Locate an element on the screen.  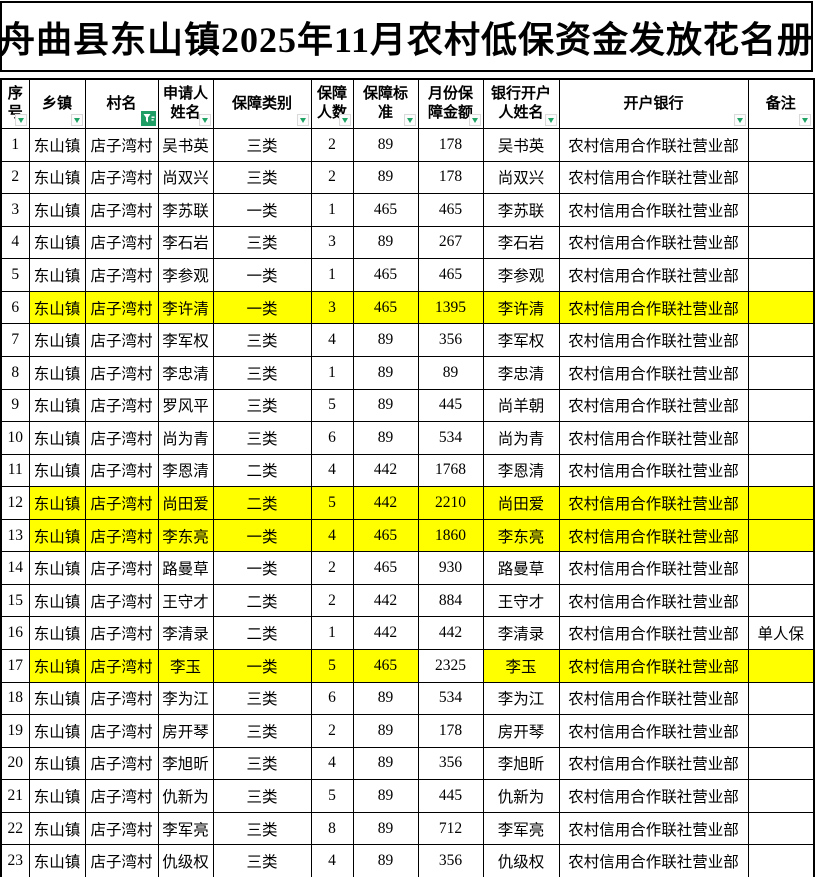
cell-monthly_amount: 2210 is located at coordinates (450, 503).